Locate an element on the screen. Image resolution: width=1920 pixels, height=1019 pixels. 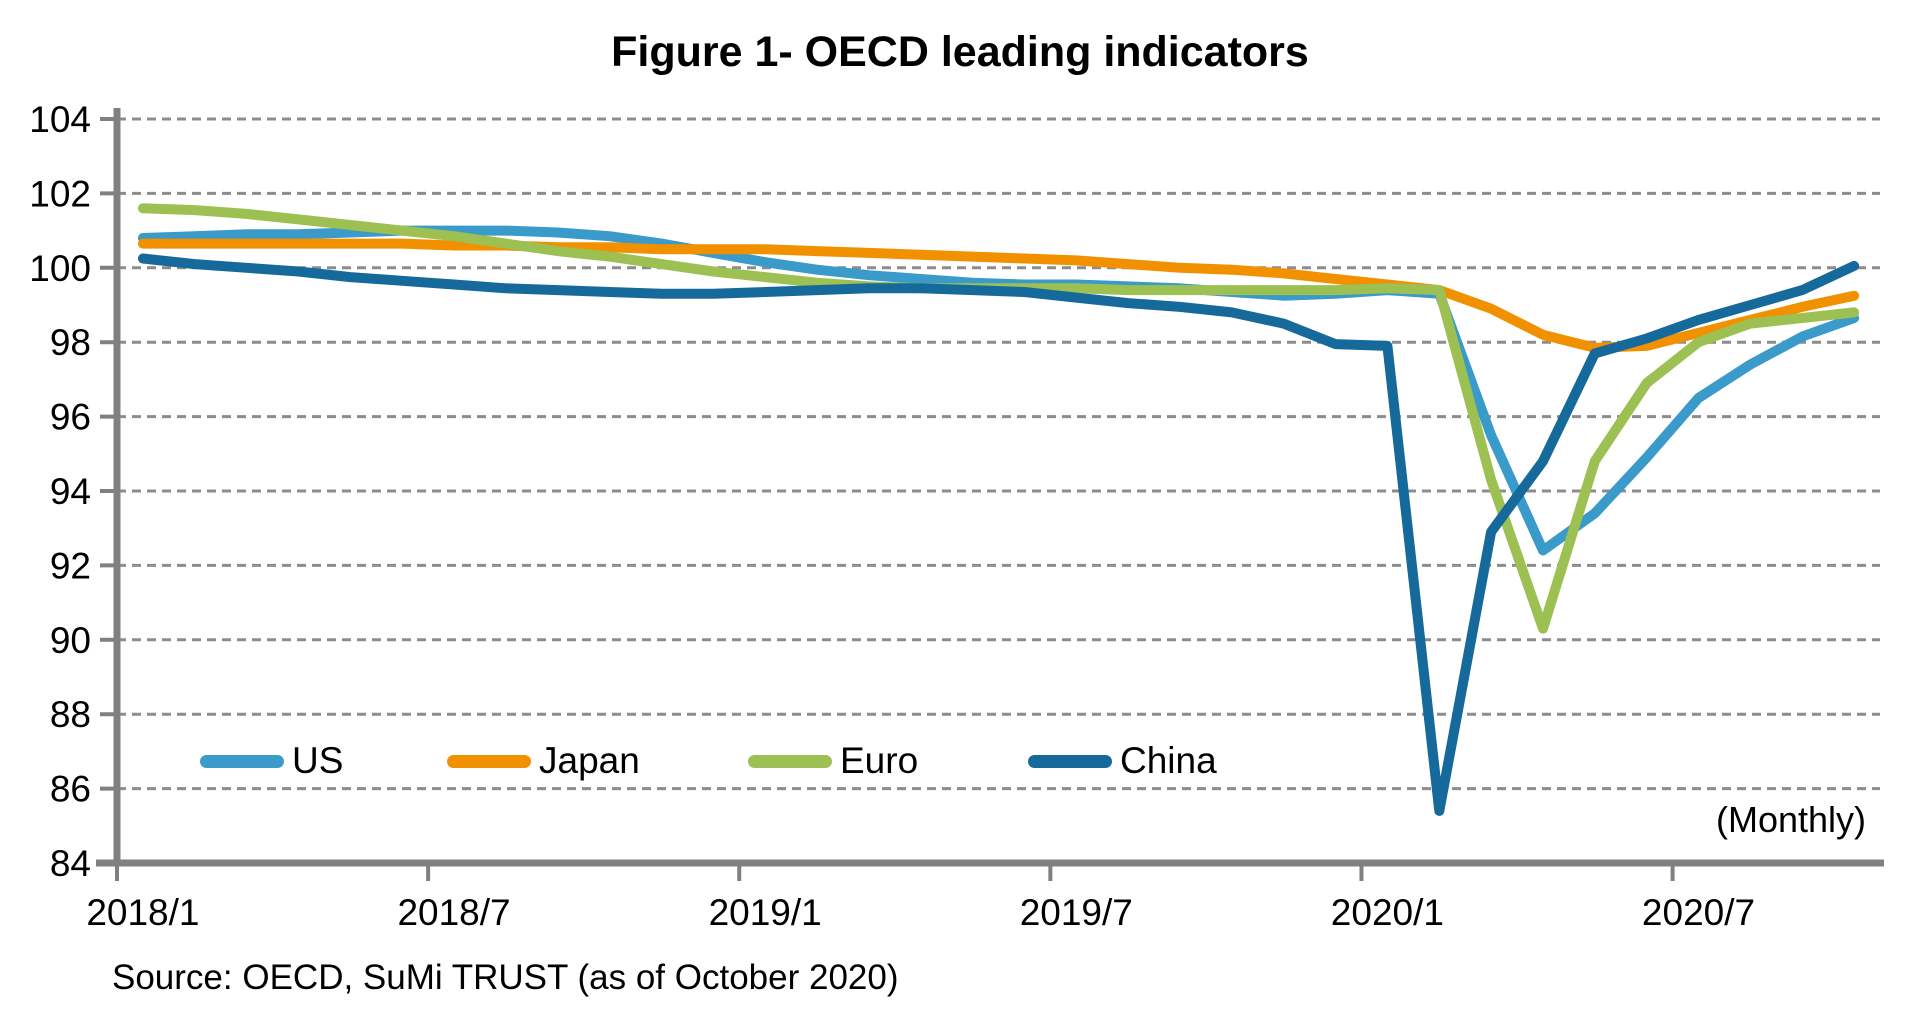
y-tick-label-92: 92 is located at coordinates (70, 565).